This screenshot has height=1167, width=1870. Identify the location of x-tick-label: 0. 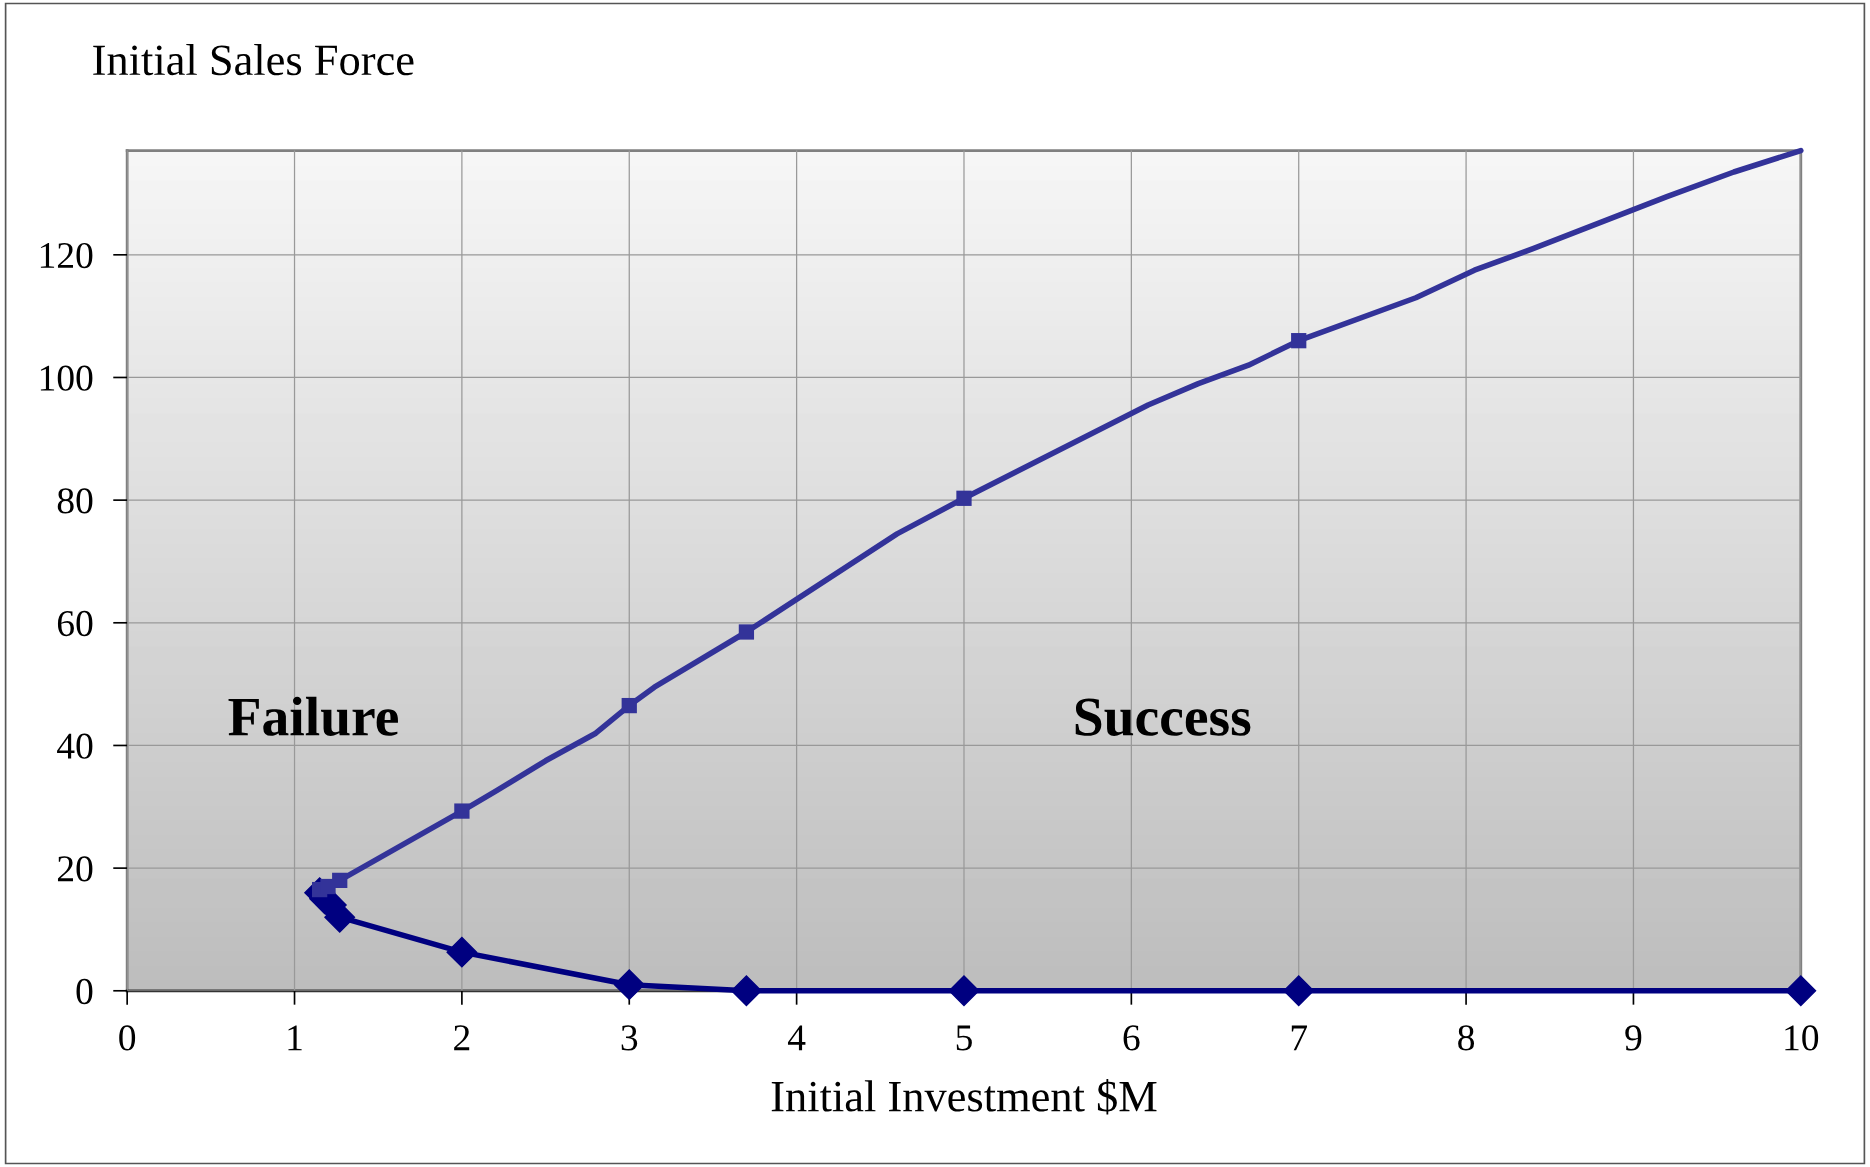
(127, 1038).